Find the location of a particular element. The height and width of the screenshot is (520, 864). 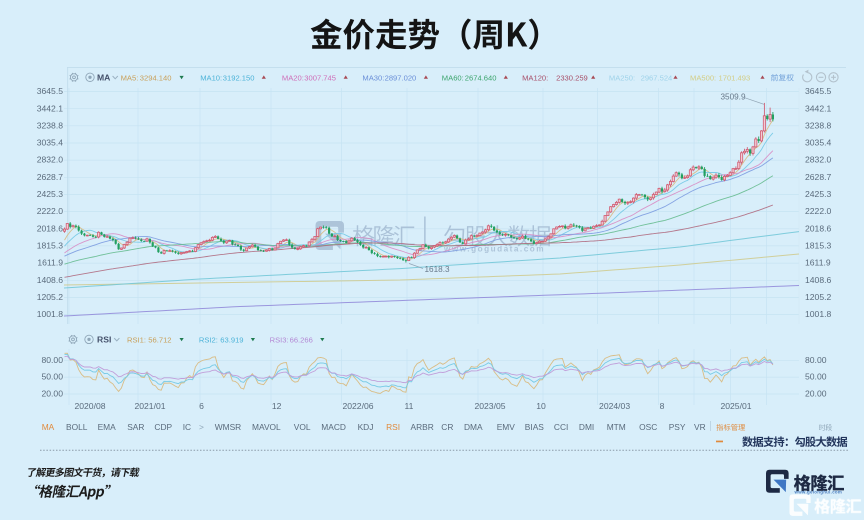

svg-text: IC is located at coordinates (187, 427).